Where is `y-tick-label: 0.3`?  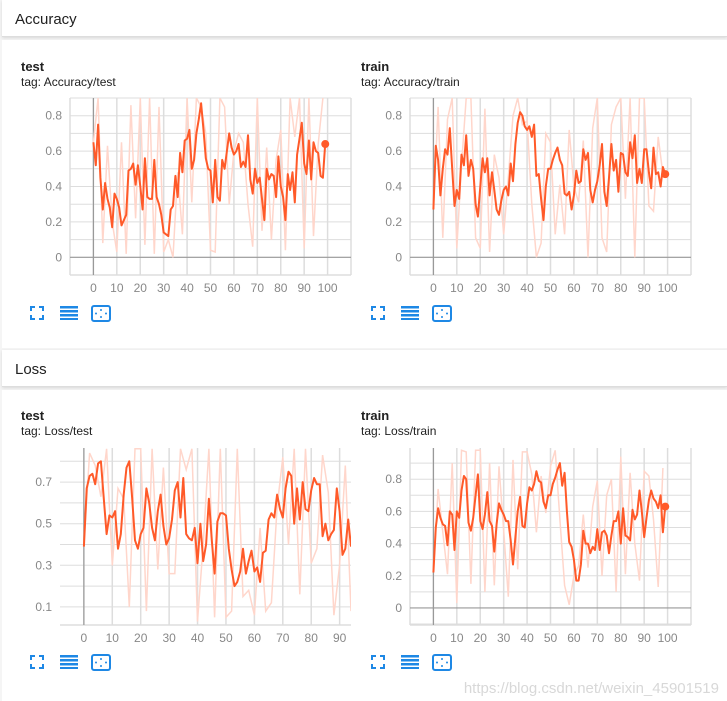 y-tick-label: 0.3 is located at coordinates (43, 565).